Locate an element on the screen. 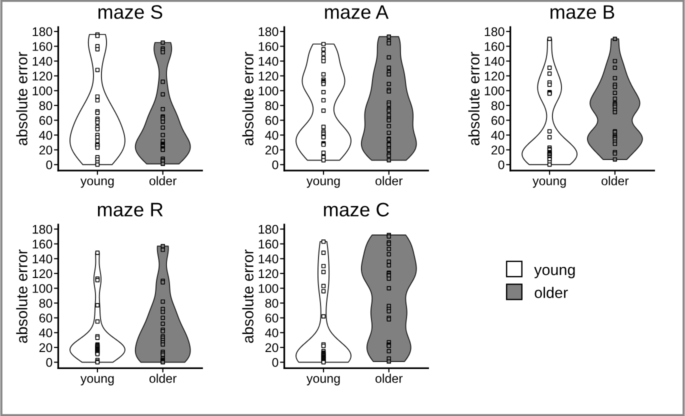 The image size is (685, 416). chart-title: maze B is located at coordinates (582, 12).